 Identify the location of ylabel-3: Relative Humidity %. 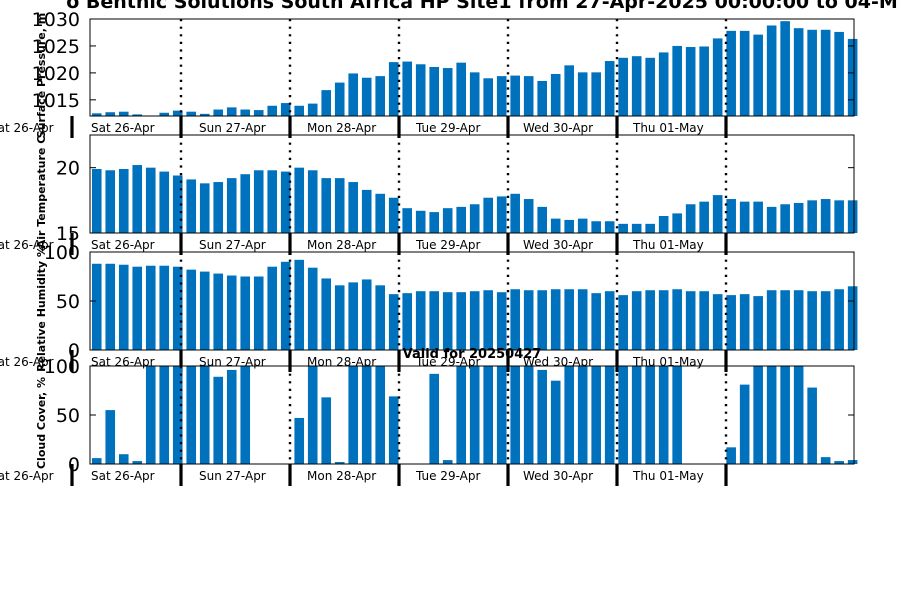
(41, 309).